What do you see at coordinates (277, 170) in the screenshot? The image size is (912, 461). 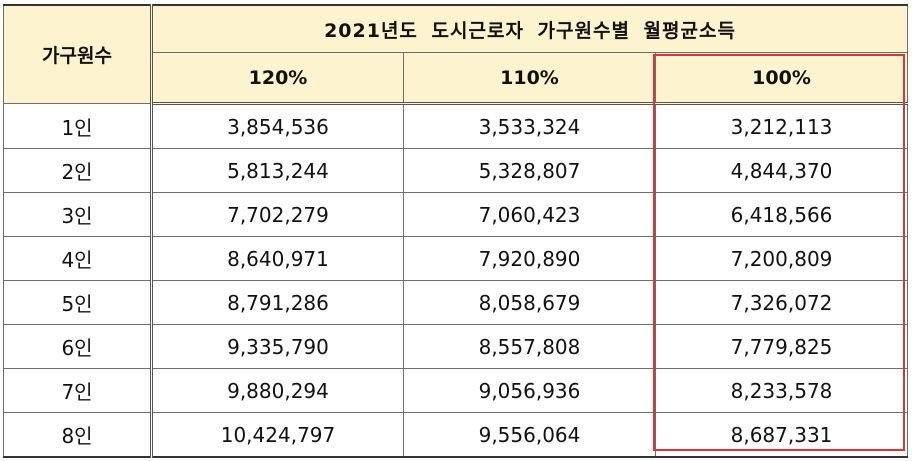 I see `cell-120: 5,813,244` at bounding box center [277, 170].